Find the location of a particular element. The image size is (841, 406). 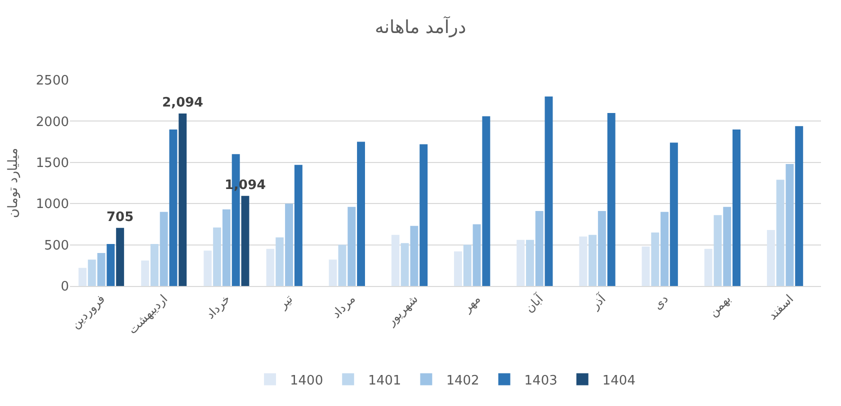

x-tick-label: اسفند is located at coordinates (780, 307).